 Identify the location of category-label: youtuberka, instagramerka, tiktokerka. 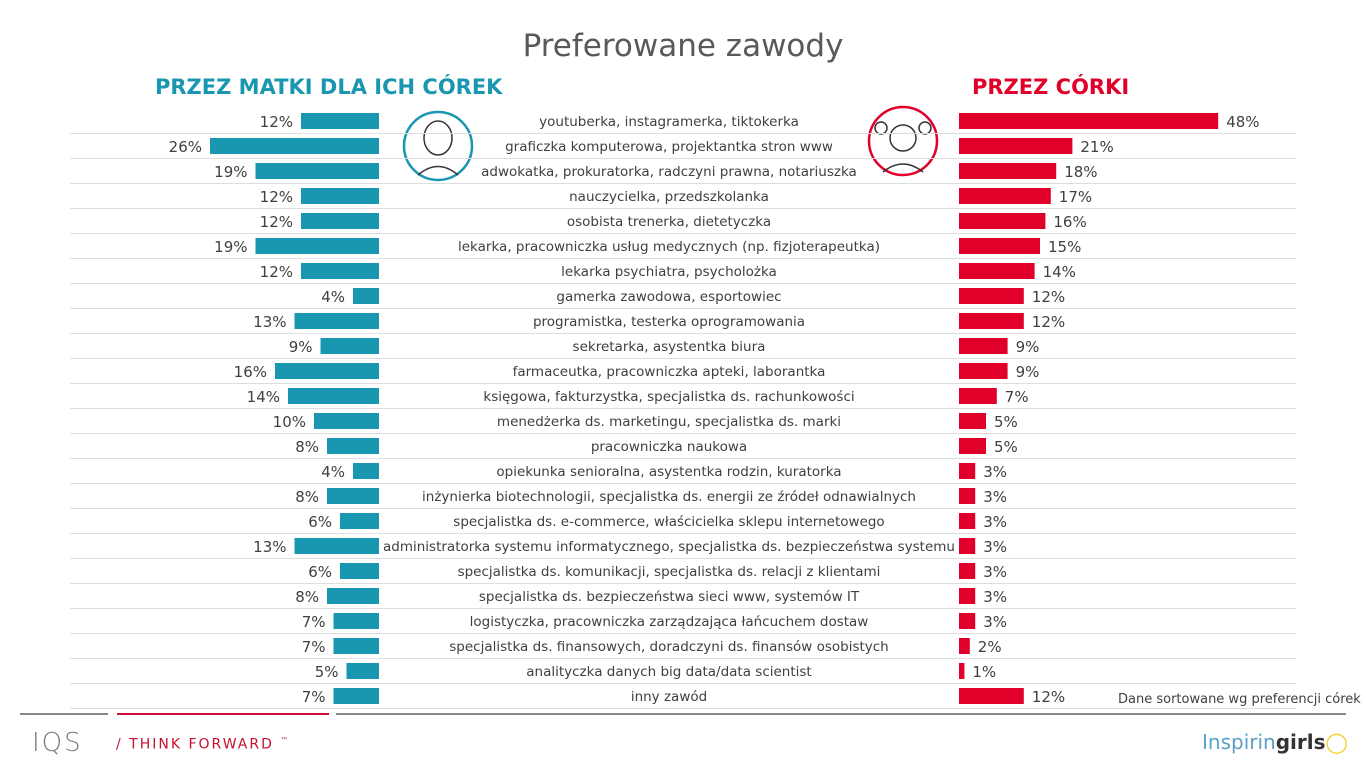
(669, 122).